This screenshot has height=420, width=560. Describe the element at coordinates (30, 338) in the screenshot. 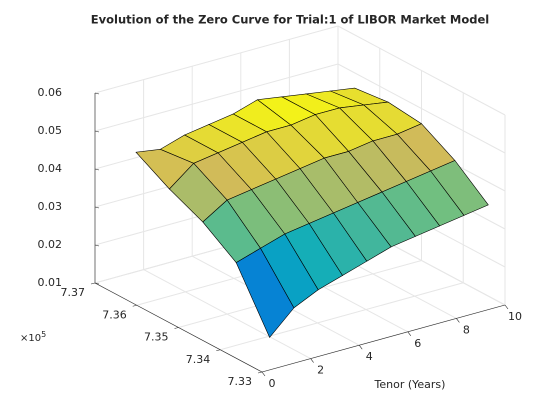

I see `y-multiplier-base: ×10` at that location.